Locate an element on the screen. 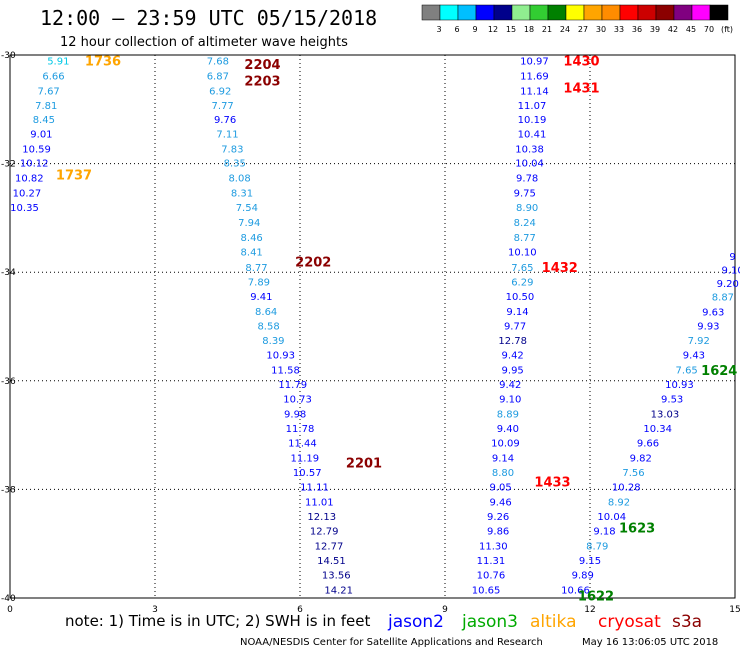  wave-height-value: 8.31 is located at coordinates (242, 193).